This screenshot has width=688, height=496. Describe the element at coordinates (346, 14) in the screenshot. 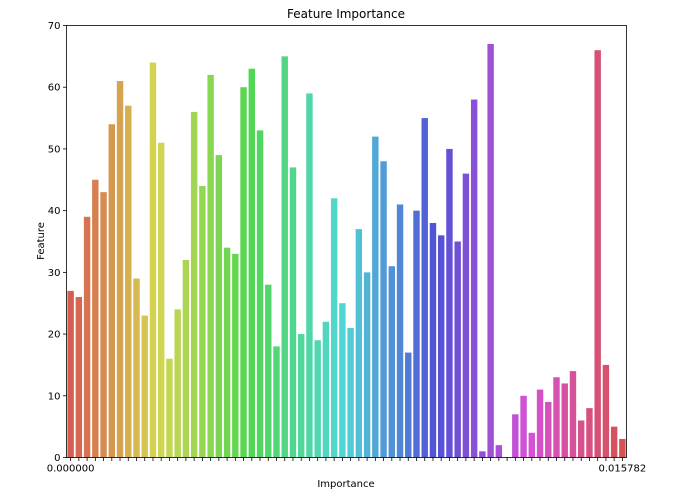

I see `chart-title: Feature Importance` at that location.